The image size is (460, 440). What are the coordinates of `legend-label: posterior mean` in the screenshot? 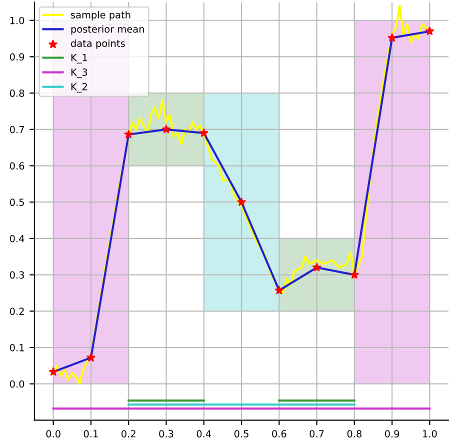 It's located at (107, 30).